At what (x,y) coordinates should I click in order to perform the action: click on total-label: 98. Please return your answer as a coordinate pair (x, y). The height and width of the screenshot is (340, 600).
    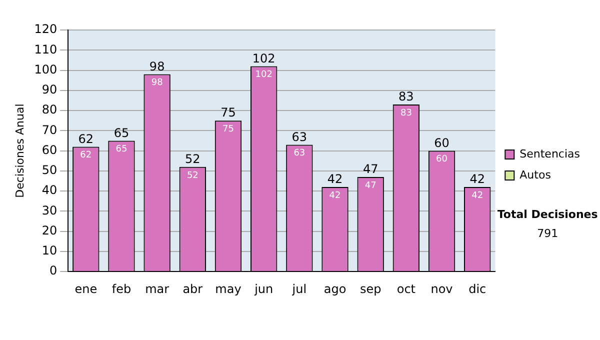
    Looking at the image, I should click on (157, 66).